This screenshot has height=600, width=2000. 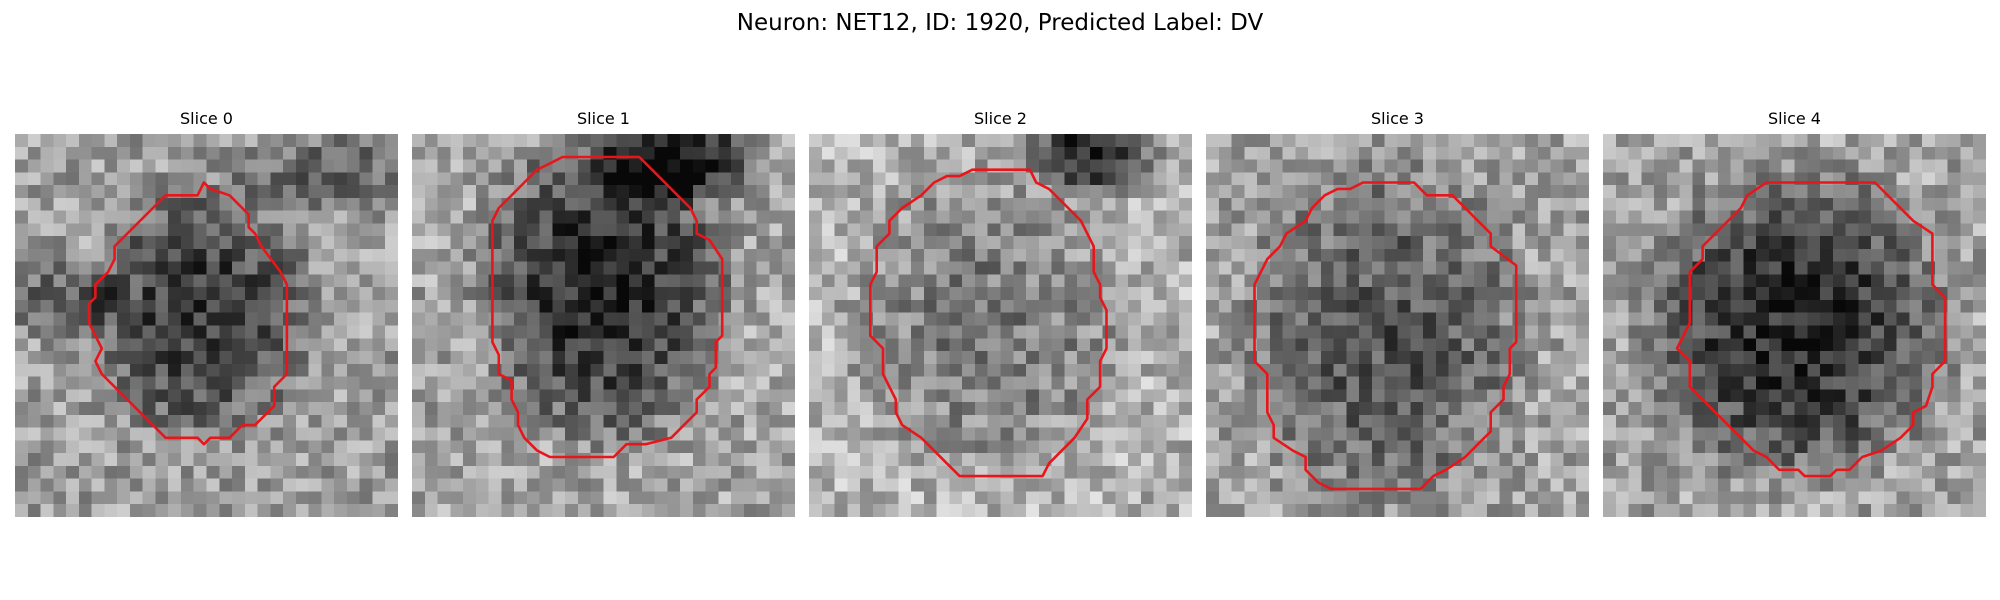 I want to click on slice-panel-1: Slice 1, so click(x=603, y=313).